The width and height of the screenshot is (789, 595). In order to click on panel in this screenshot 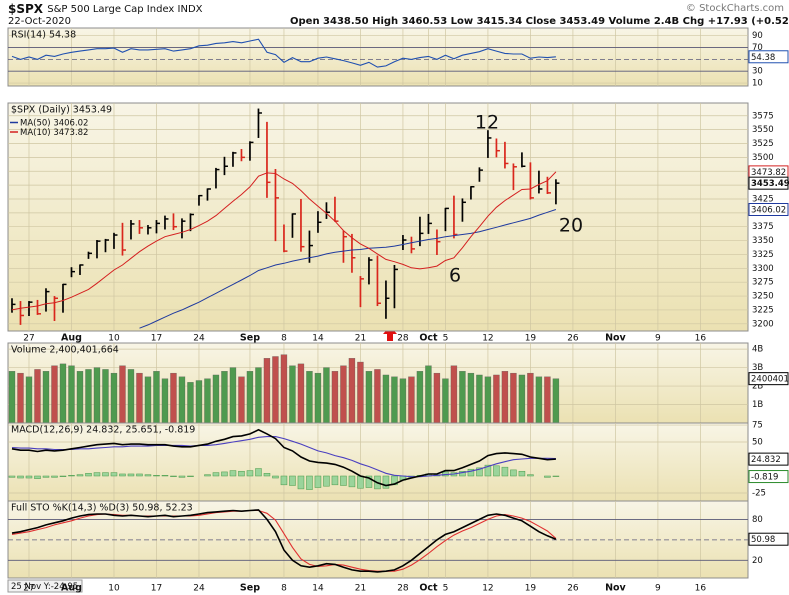, I will do `click(378, 57)`.